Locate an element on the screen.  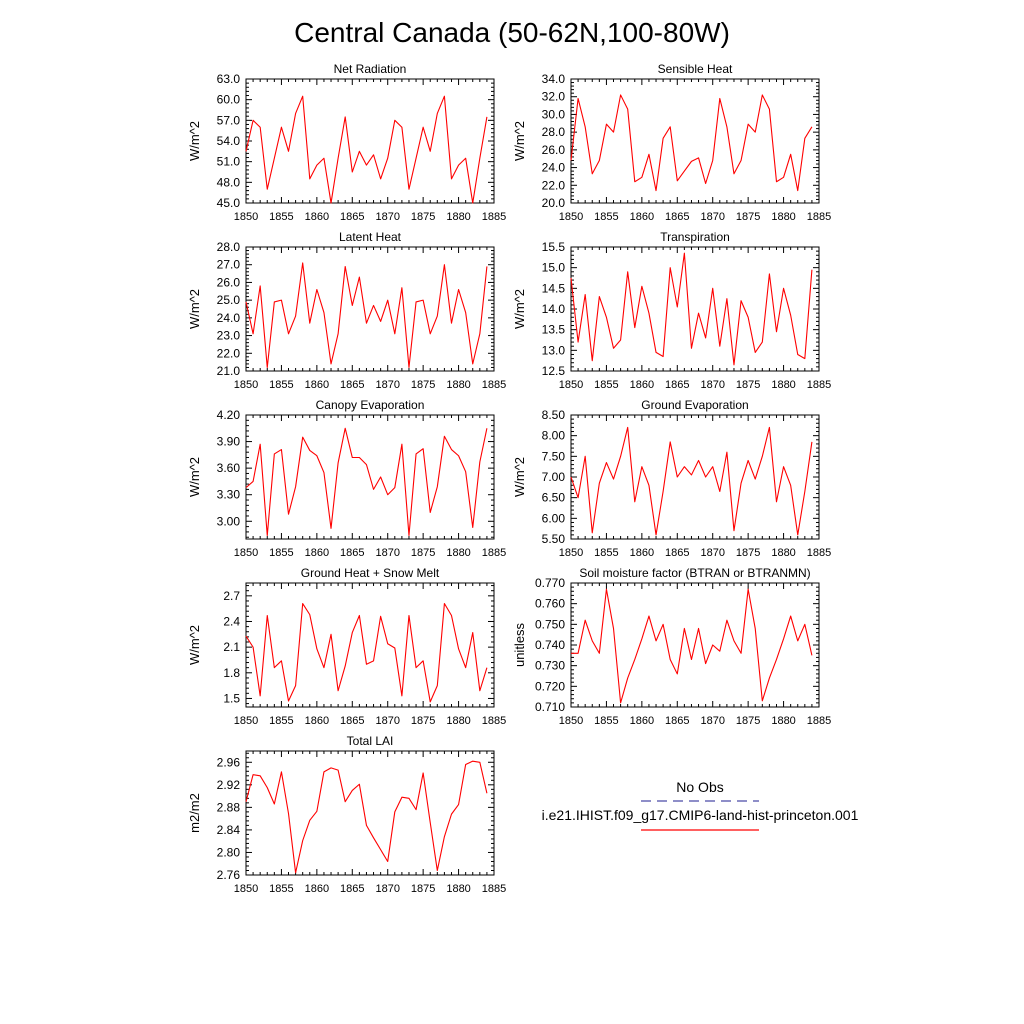
y-tick-label: 24.0 is located at coordinates (229, 318).